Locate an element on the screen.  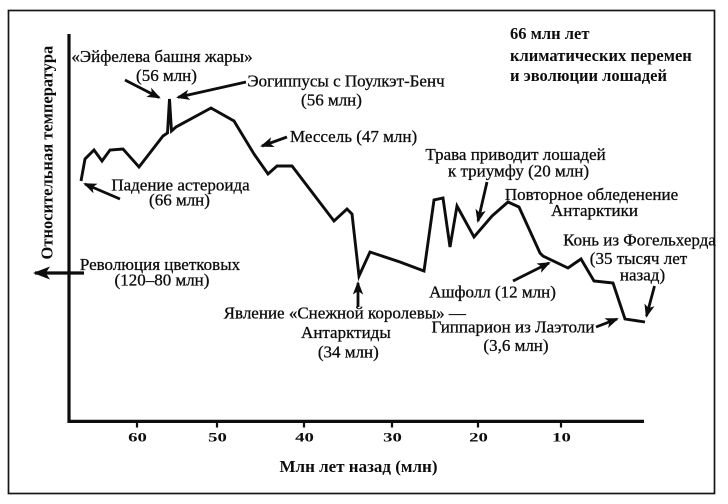
svg-text: 40 is located at coordinates (304, 437).